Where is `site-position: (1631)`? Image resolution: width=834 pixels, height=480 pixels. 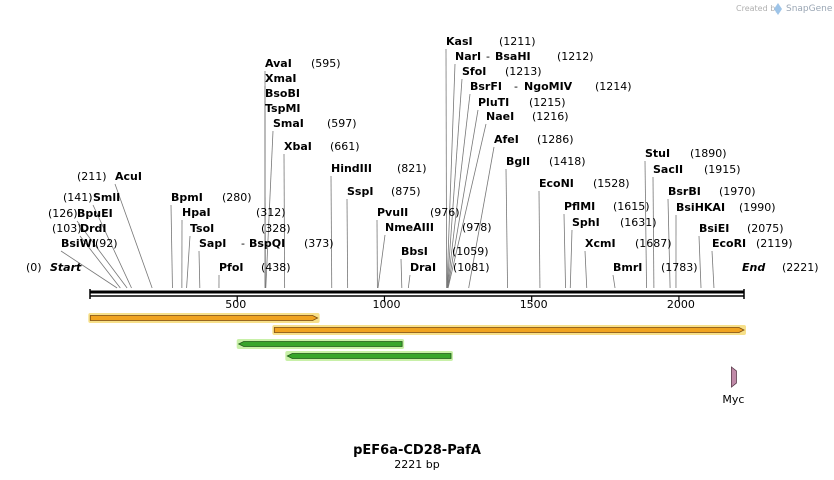
site-position: (1631) is located at coordinates (638, 222).